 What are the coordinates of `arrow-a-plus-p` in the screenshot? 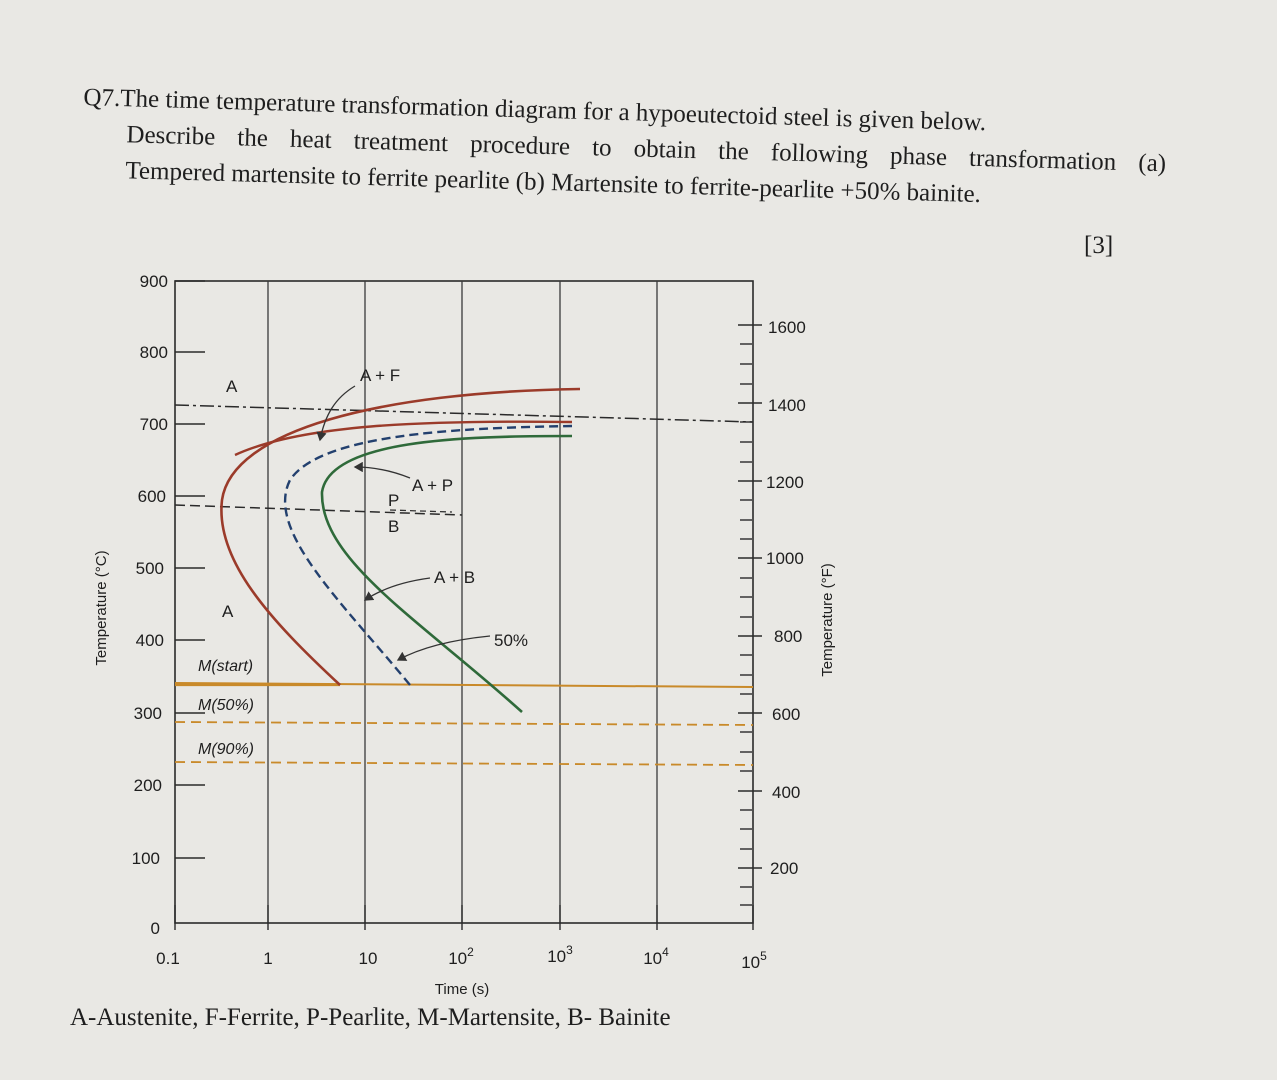 It's located at (382, 470).